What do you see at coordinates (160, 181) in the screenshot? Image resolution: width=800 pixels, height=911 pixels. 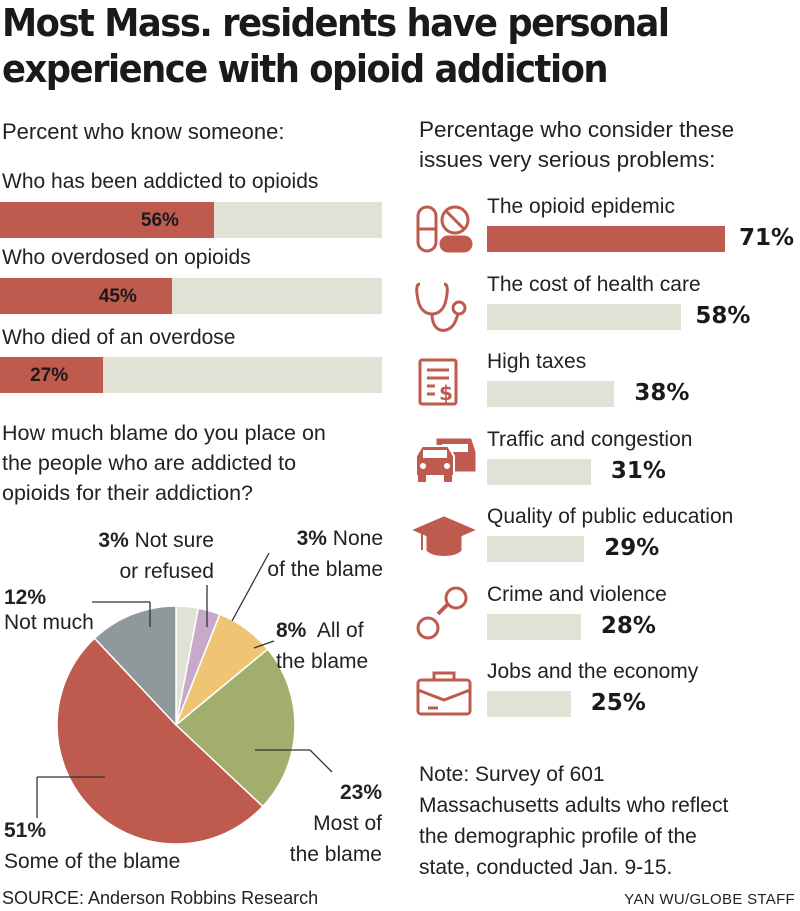 I see `know-label-addicted: Who has been addicted to opioids` at bounding box center [160, 181].